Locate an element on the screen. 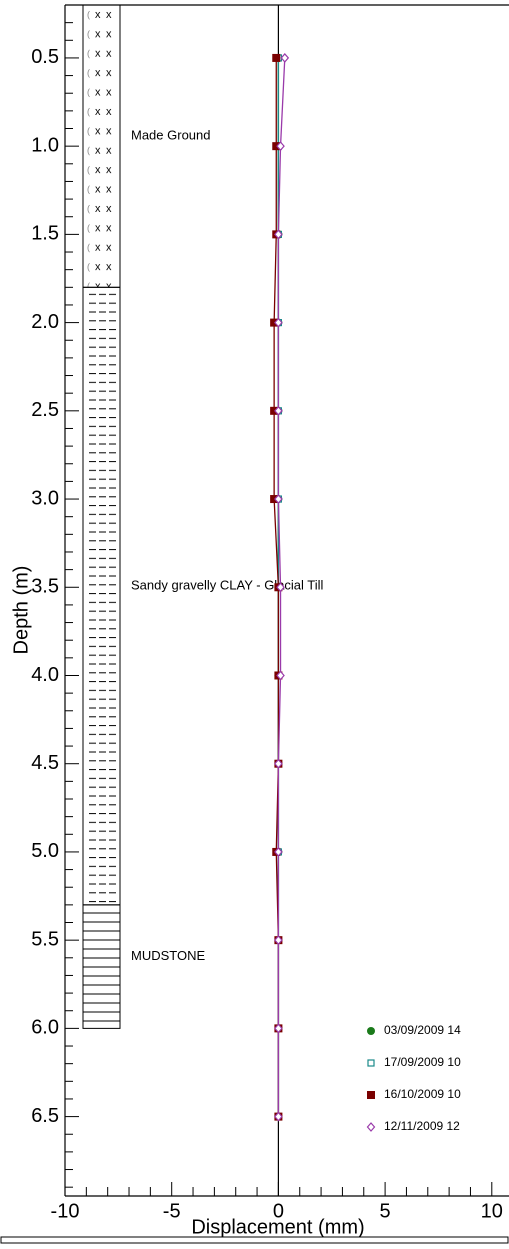 Image resolution: width=509 pixels, height=1249 pixels. stratum-label: Sandy gravelly CLAY - Glacial Till is located at coordinates (227, 585).